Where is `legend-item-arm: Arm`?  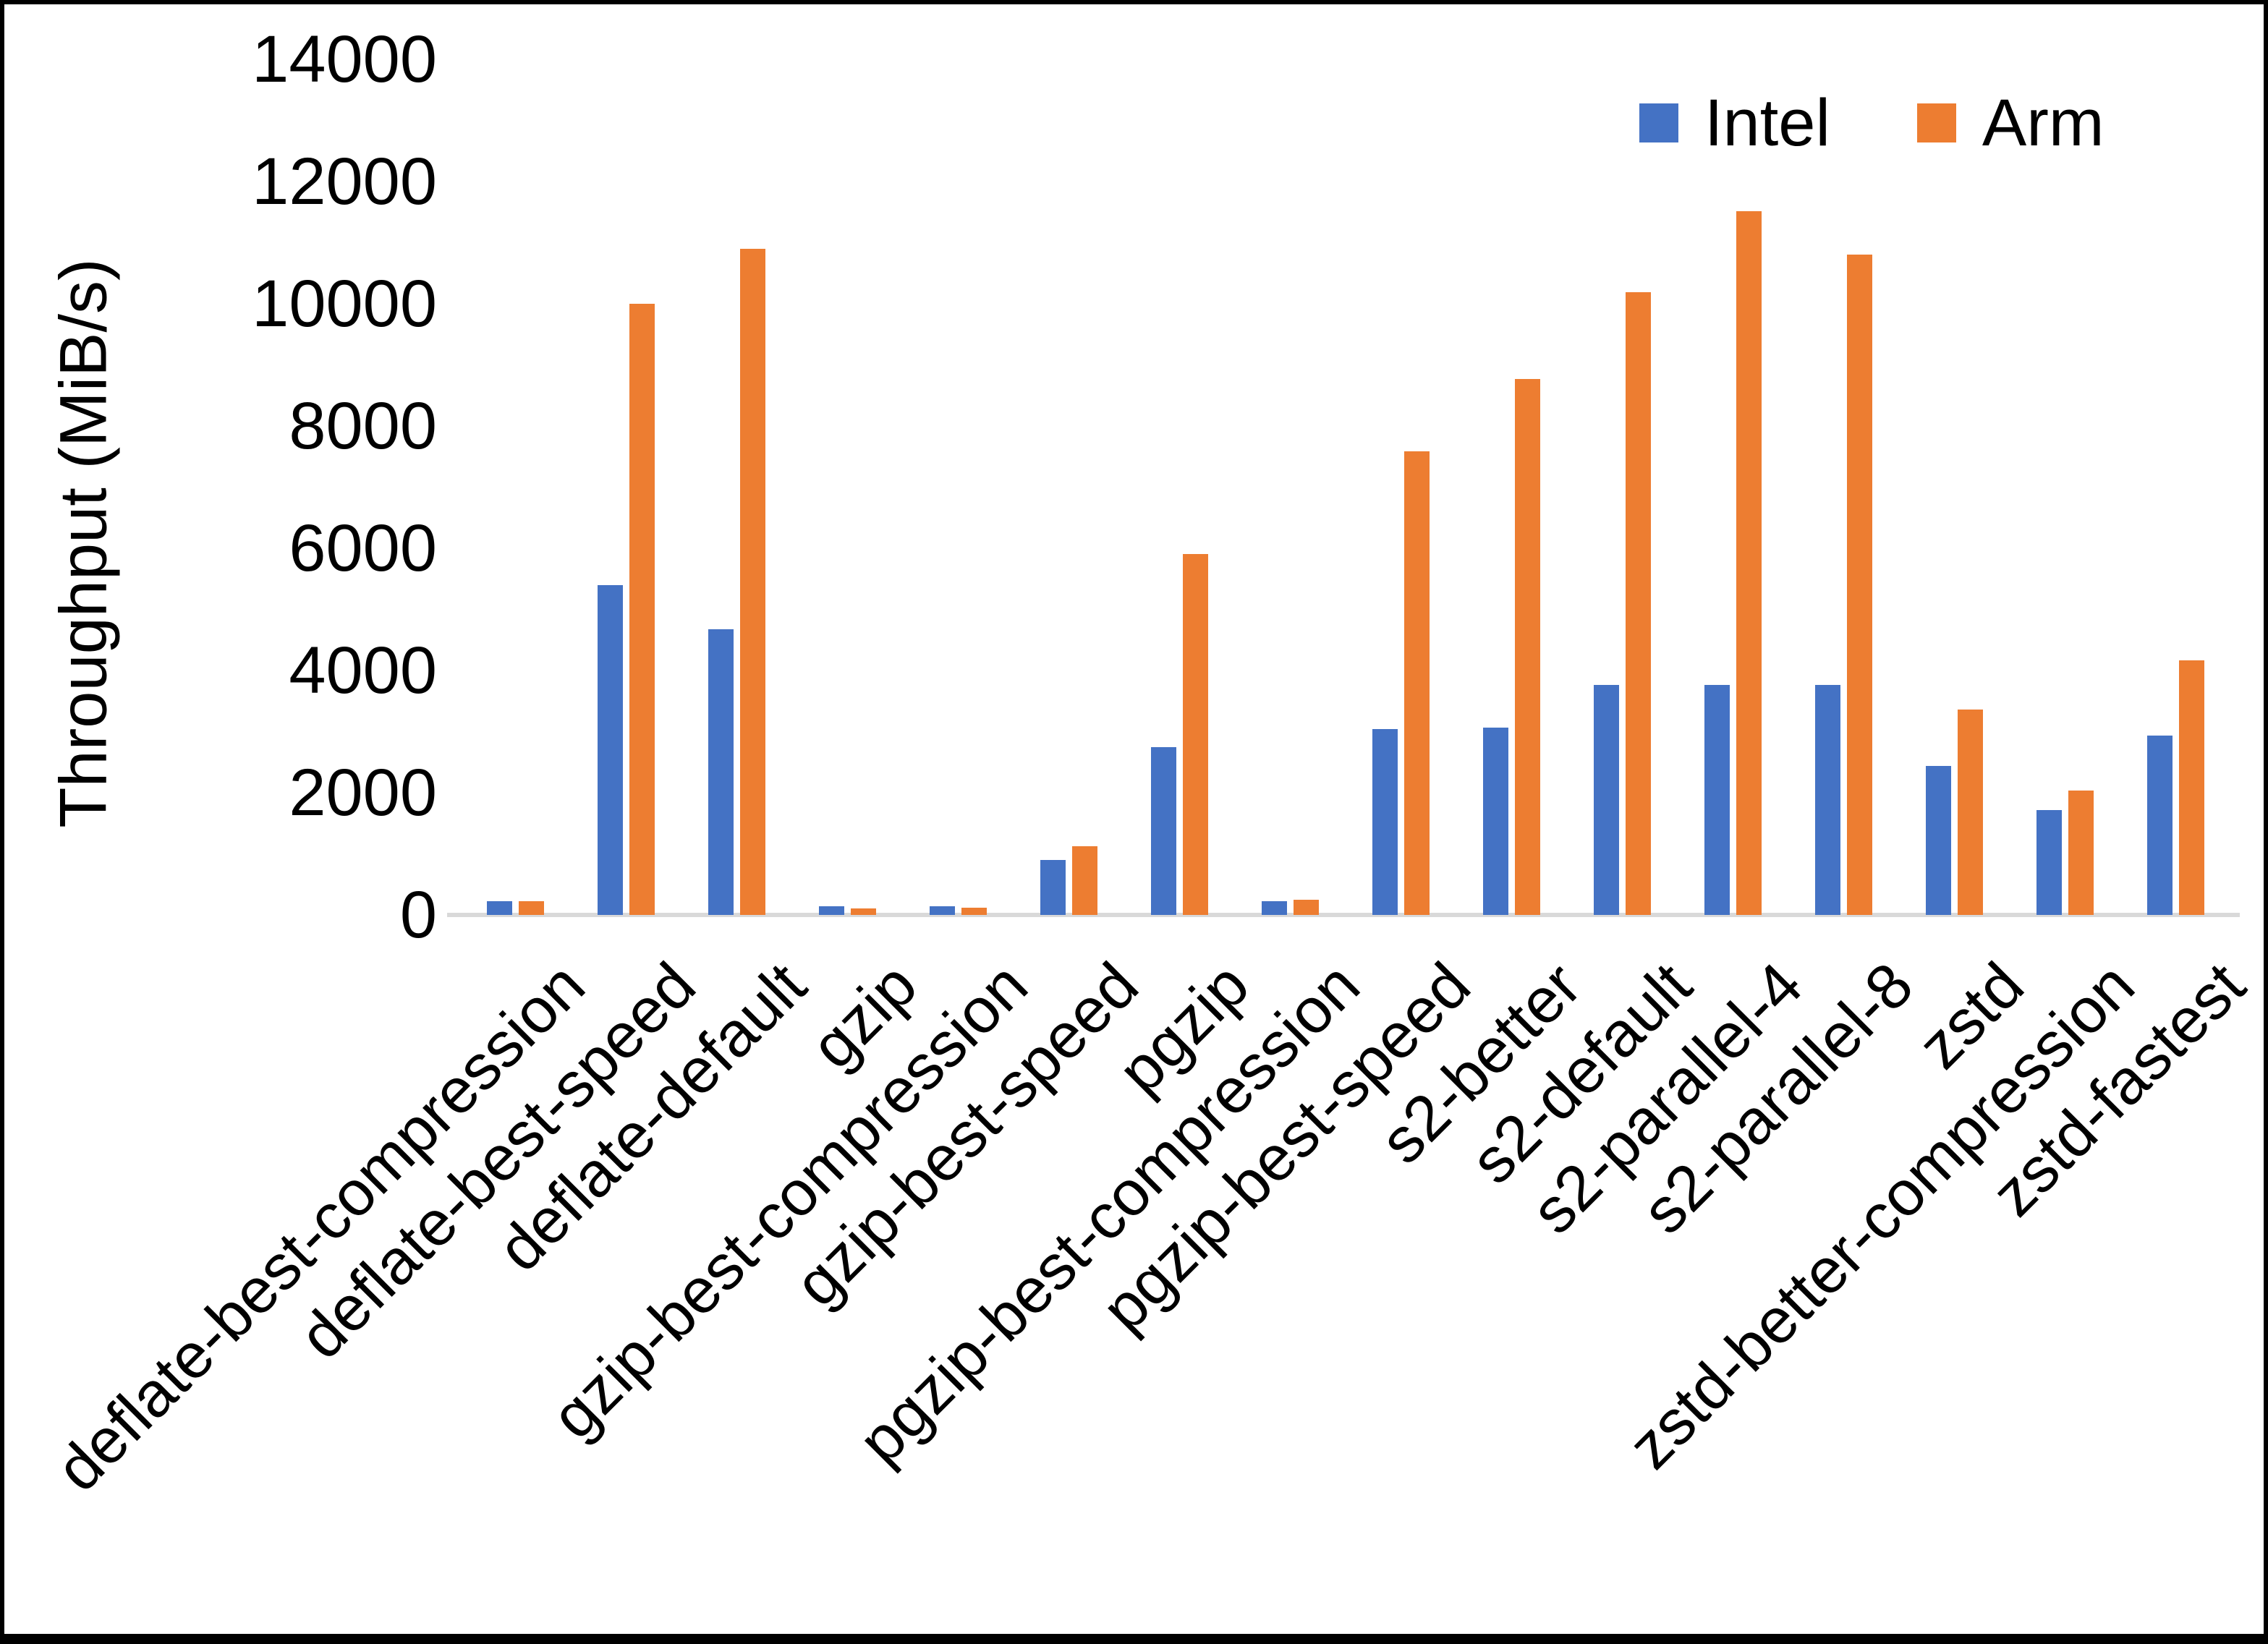 legend-item-arm: Arm is located at coordinates (2010, 123).